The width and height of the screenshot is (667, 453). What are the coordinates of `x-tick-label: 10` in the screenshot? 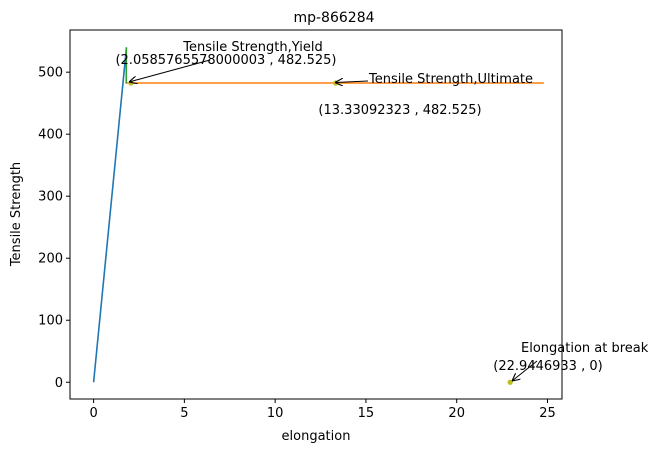 It's located at (275, 413).